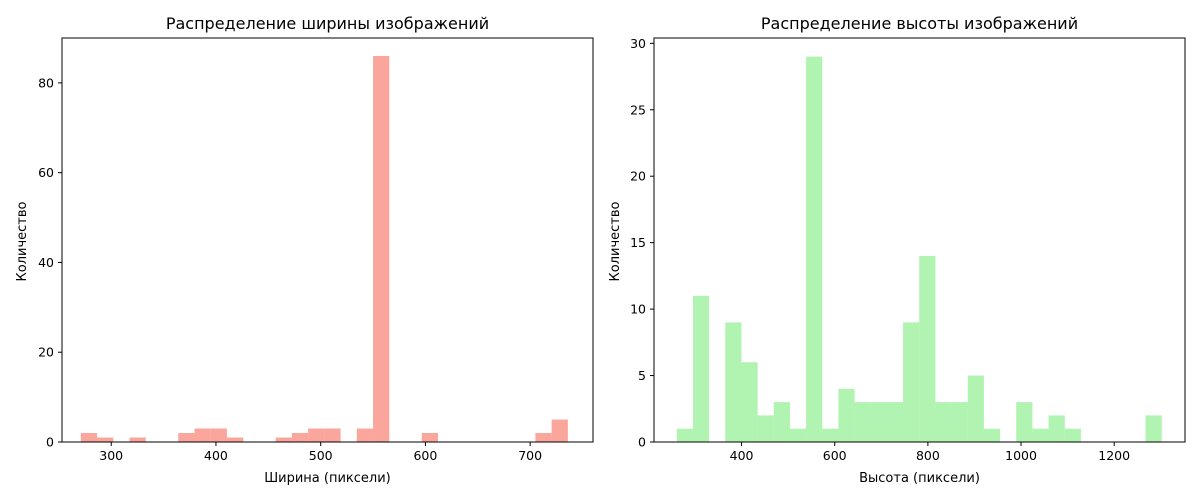  I want to click on y-tick-label: 80, so click(46, 82).